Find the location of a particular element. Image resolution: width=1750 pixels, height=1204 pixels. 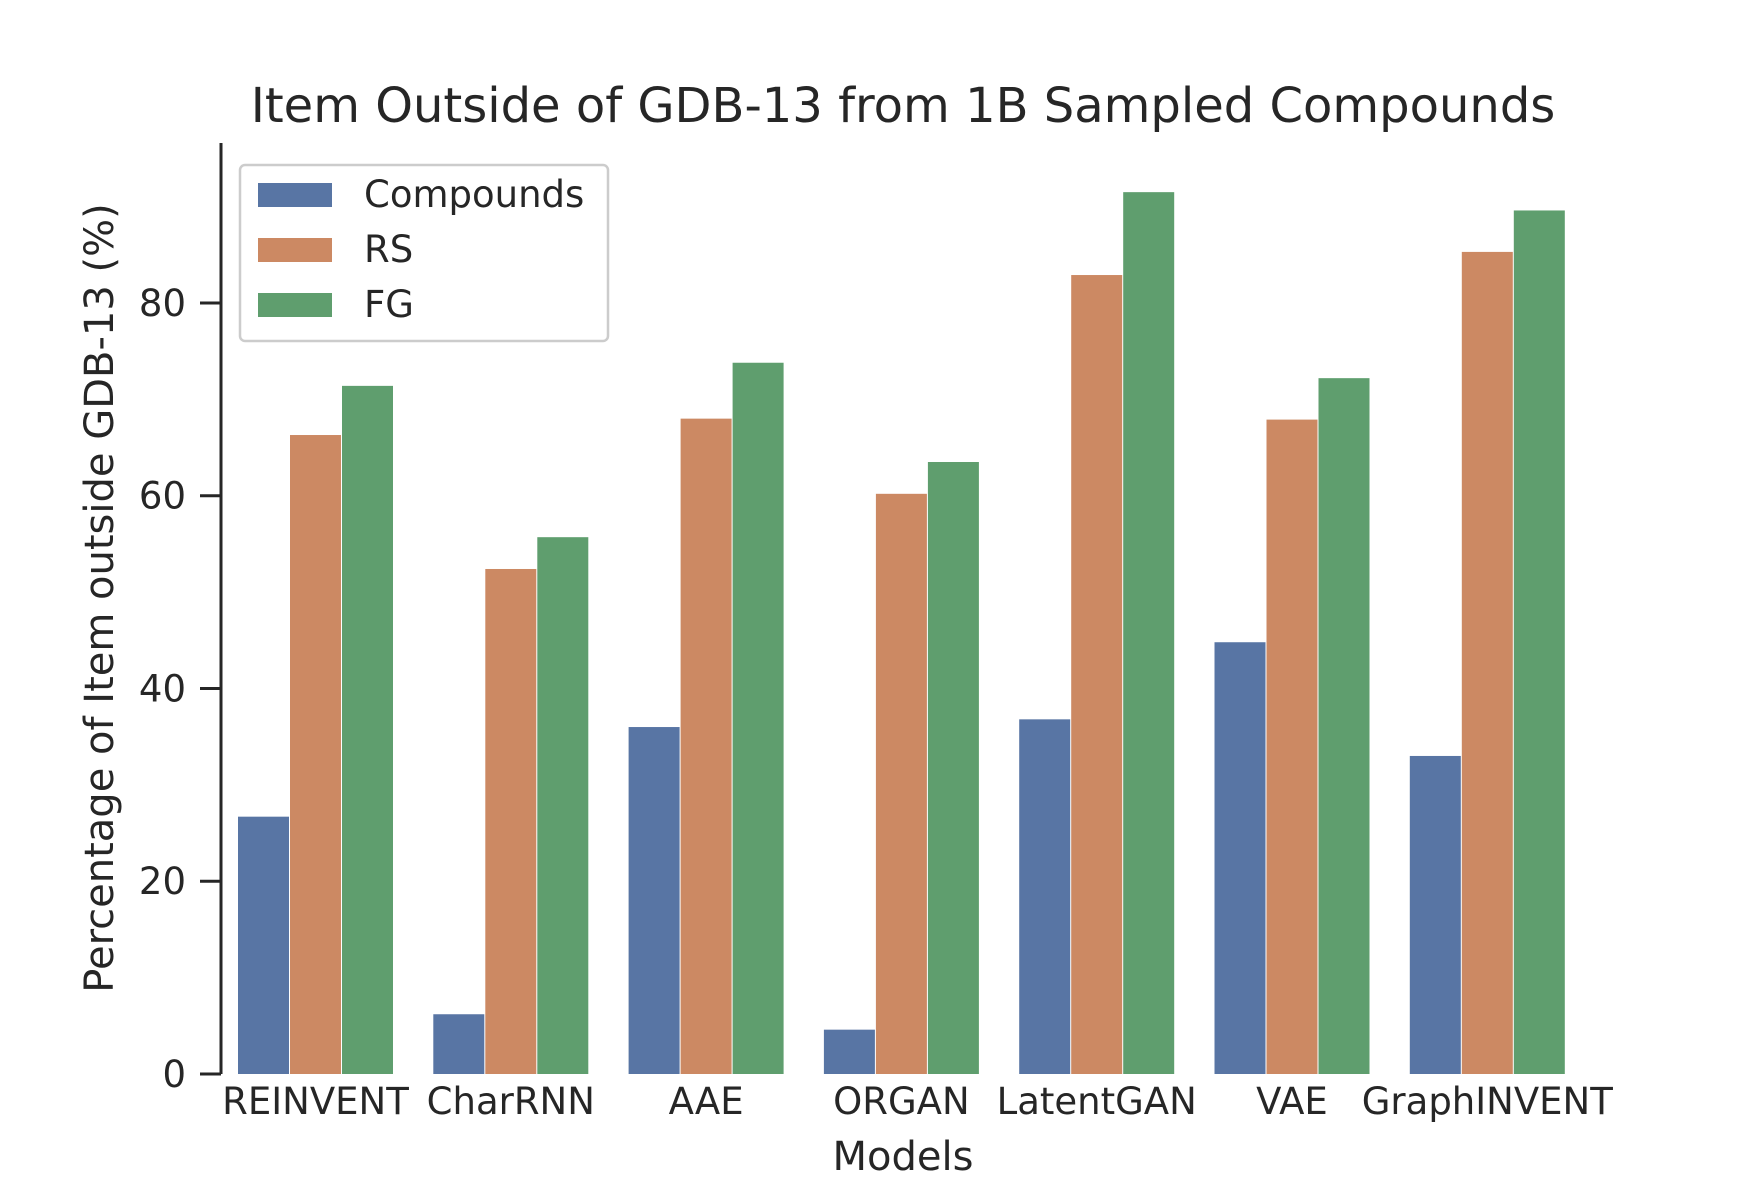

bar-rs-aae is located at coordinates (706, 746).